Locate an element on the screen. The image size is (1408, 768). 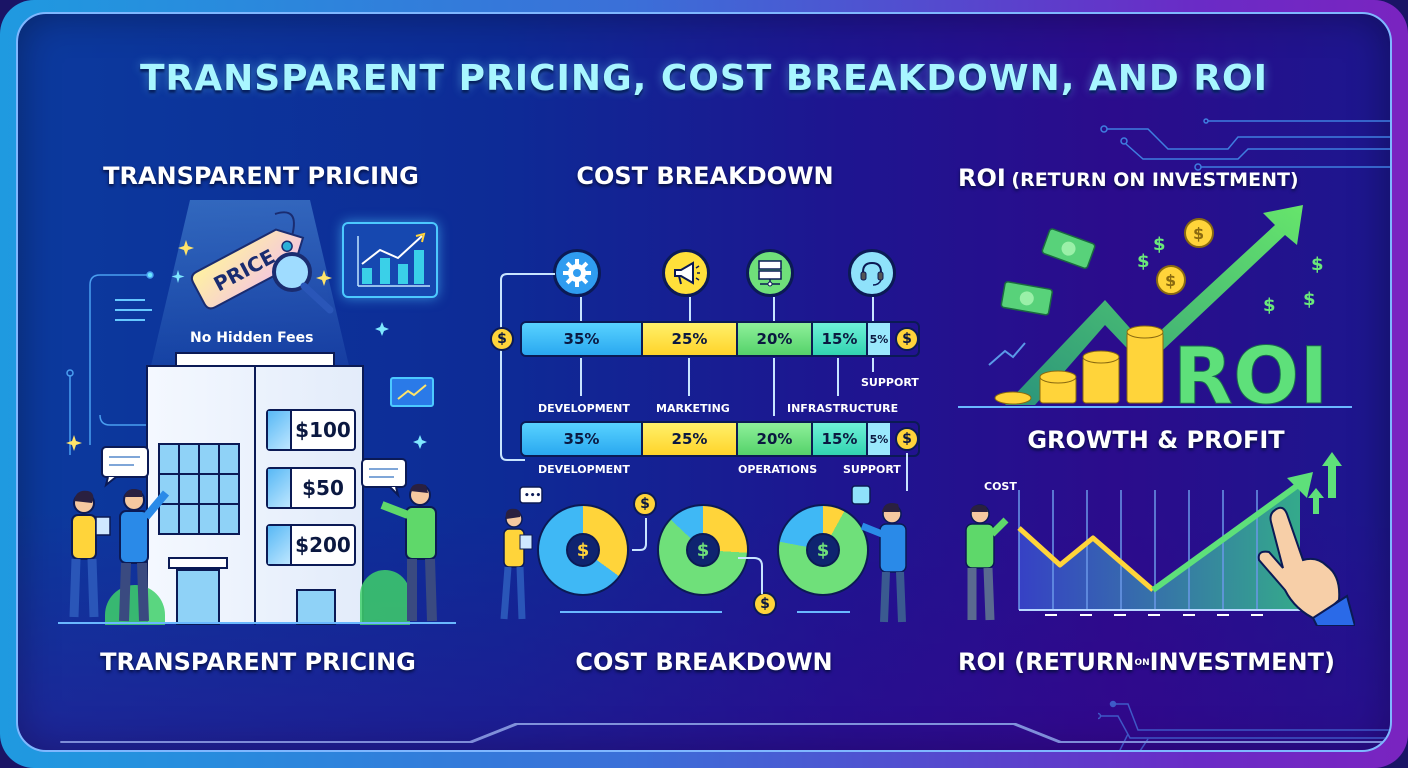
growth-line-chart is located at coordinates (1166, 541).